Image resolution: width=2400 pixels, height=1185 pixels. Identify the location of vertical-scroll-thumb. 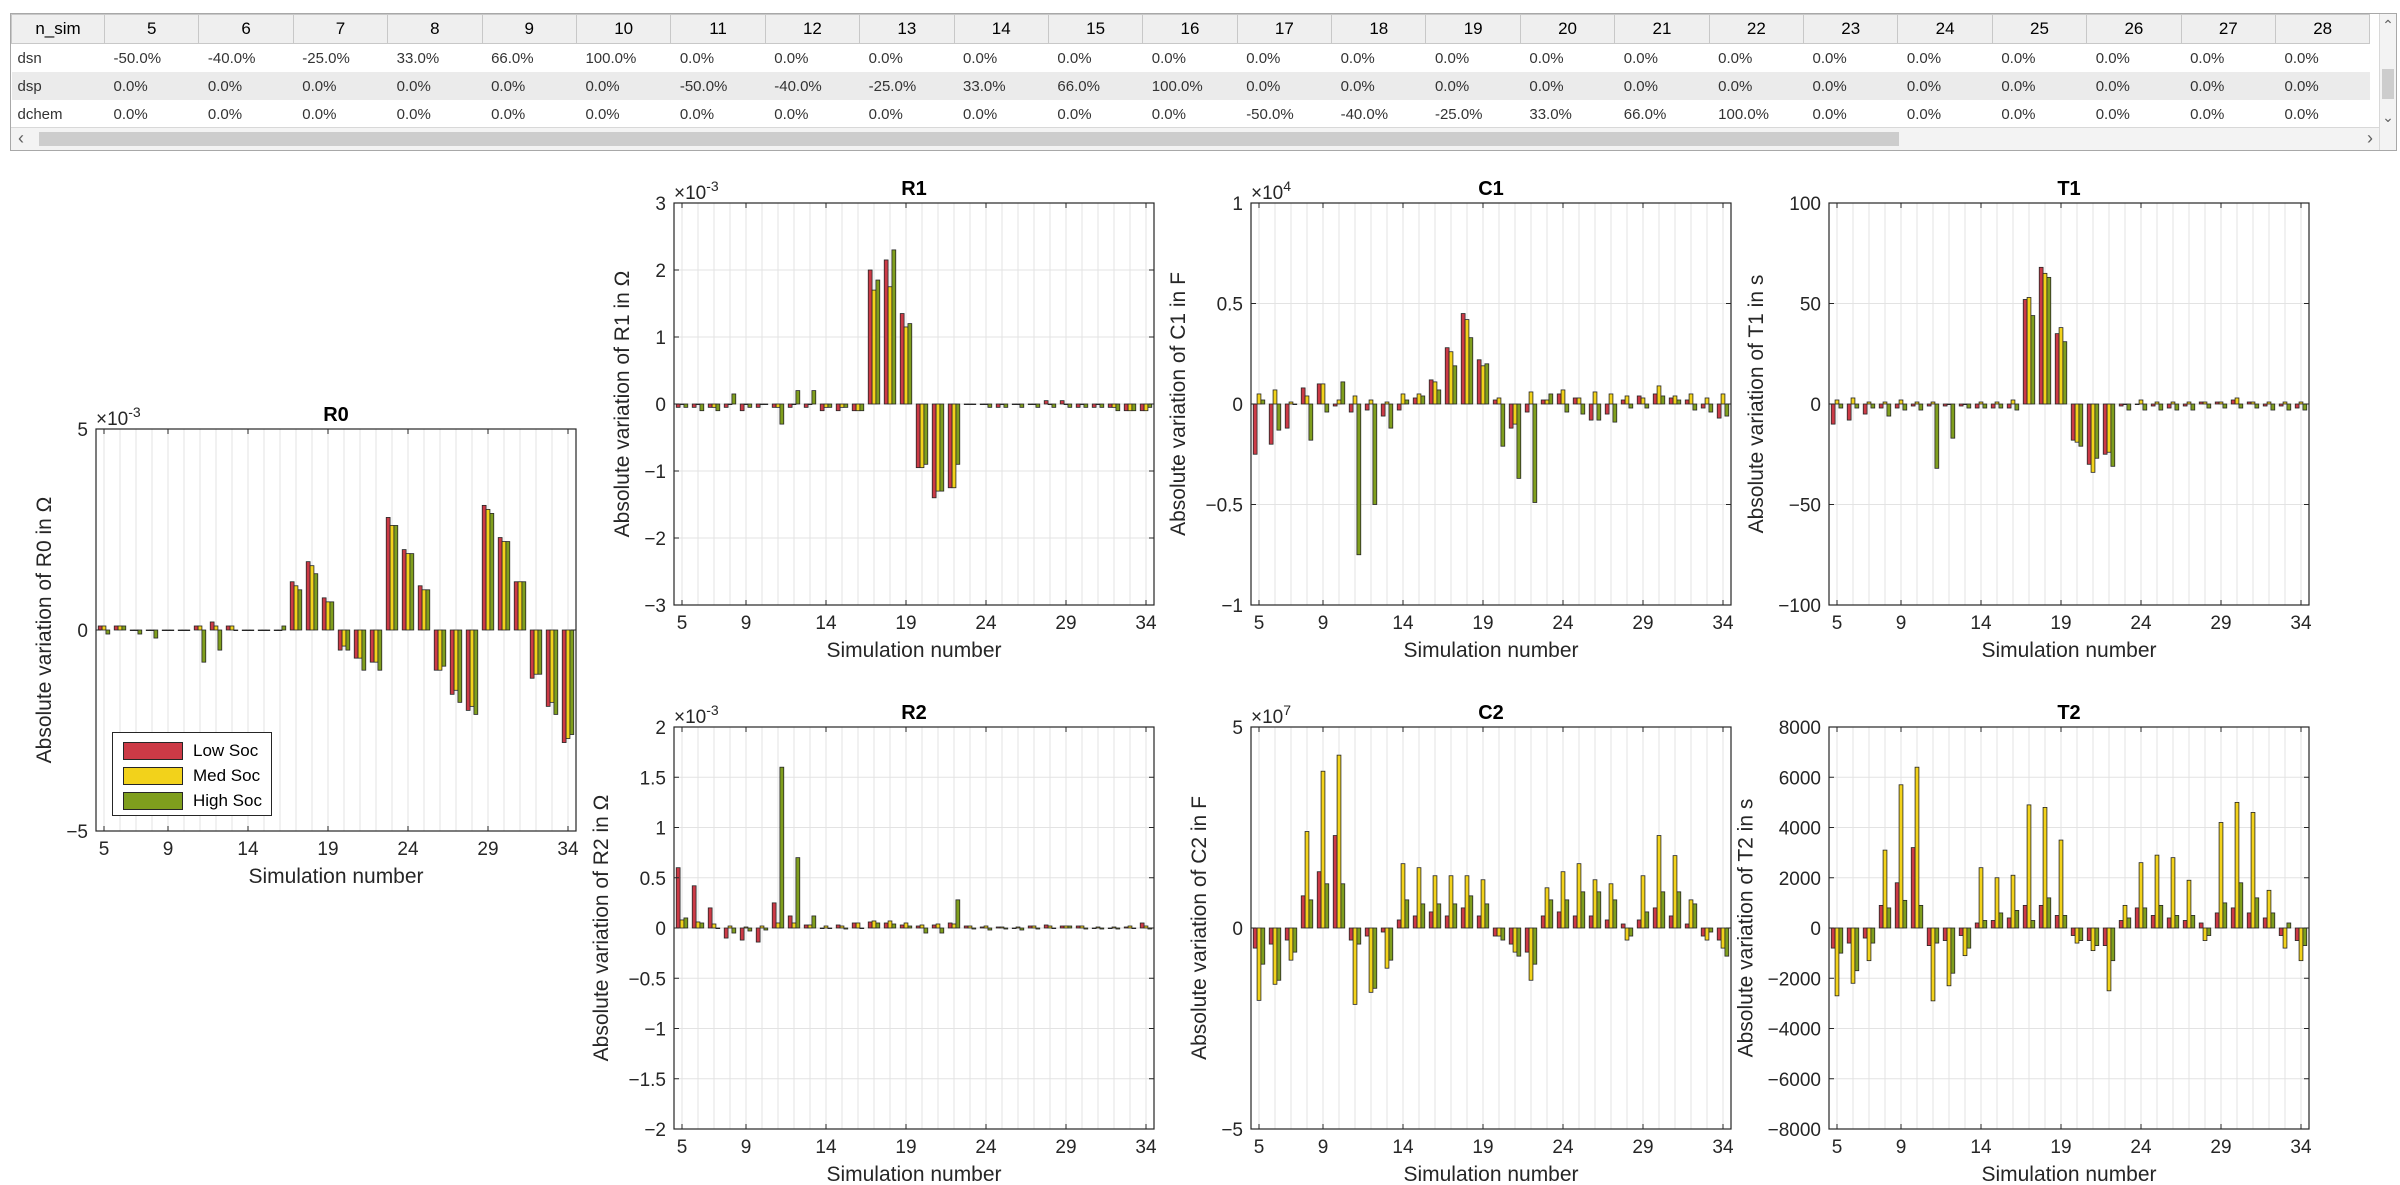
(2388, 84).